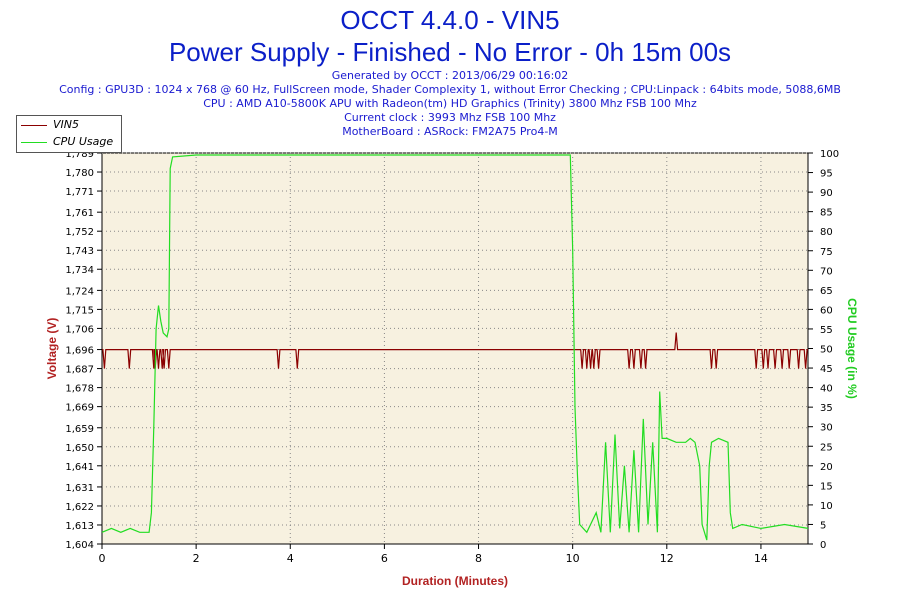 The image size is (900, 600). What do you see at coordinates (826, 271) in the screenshot?
I see `y-right-tick-label: 70` at bounding box center [826, 271].